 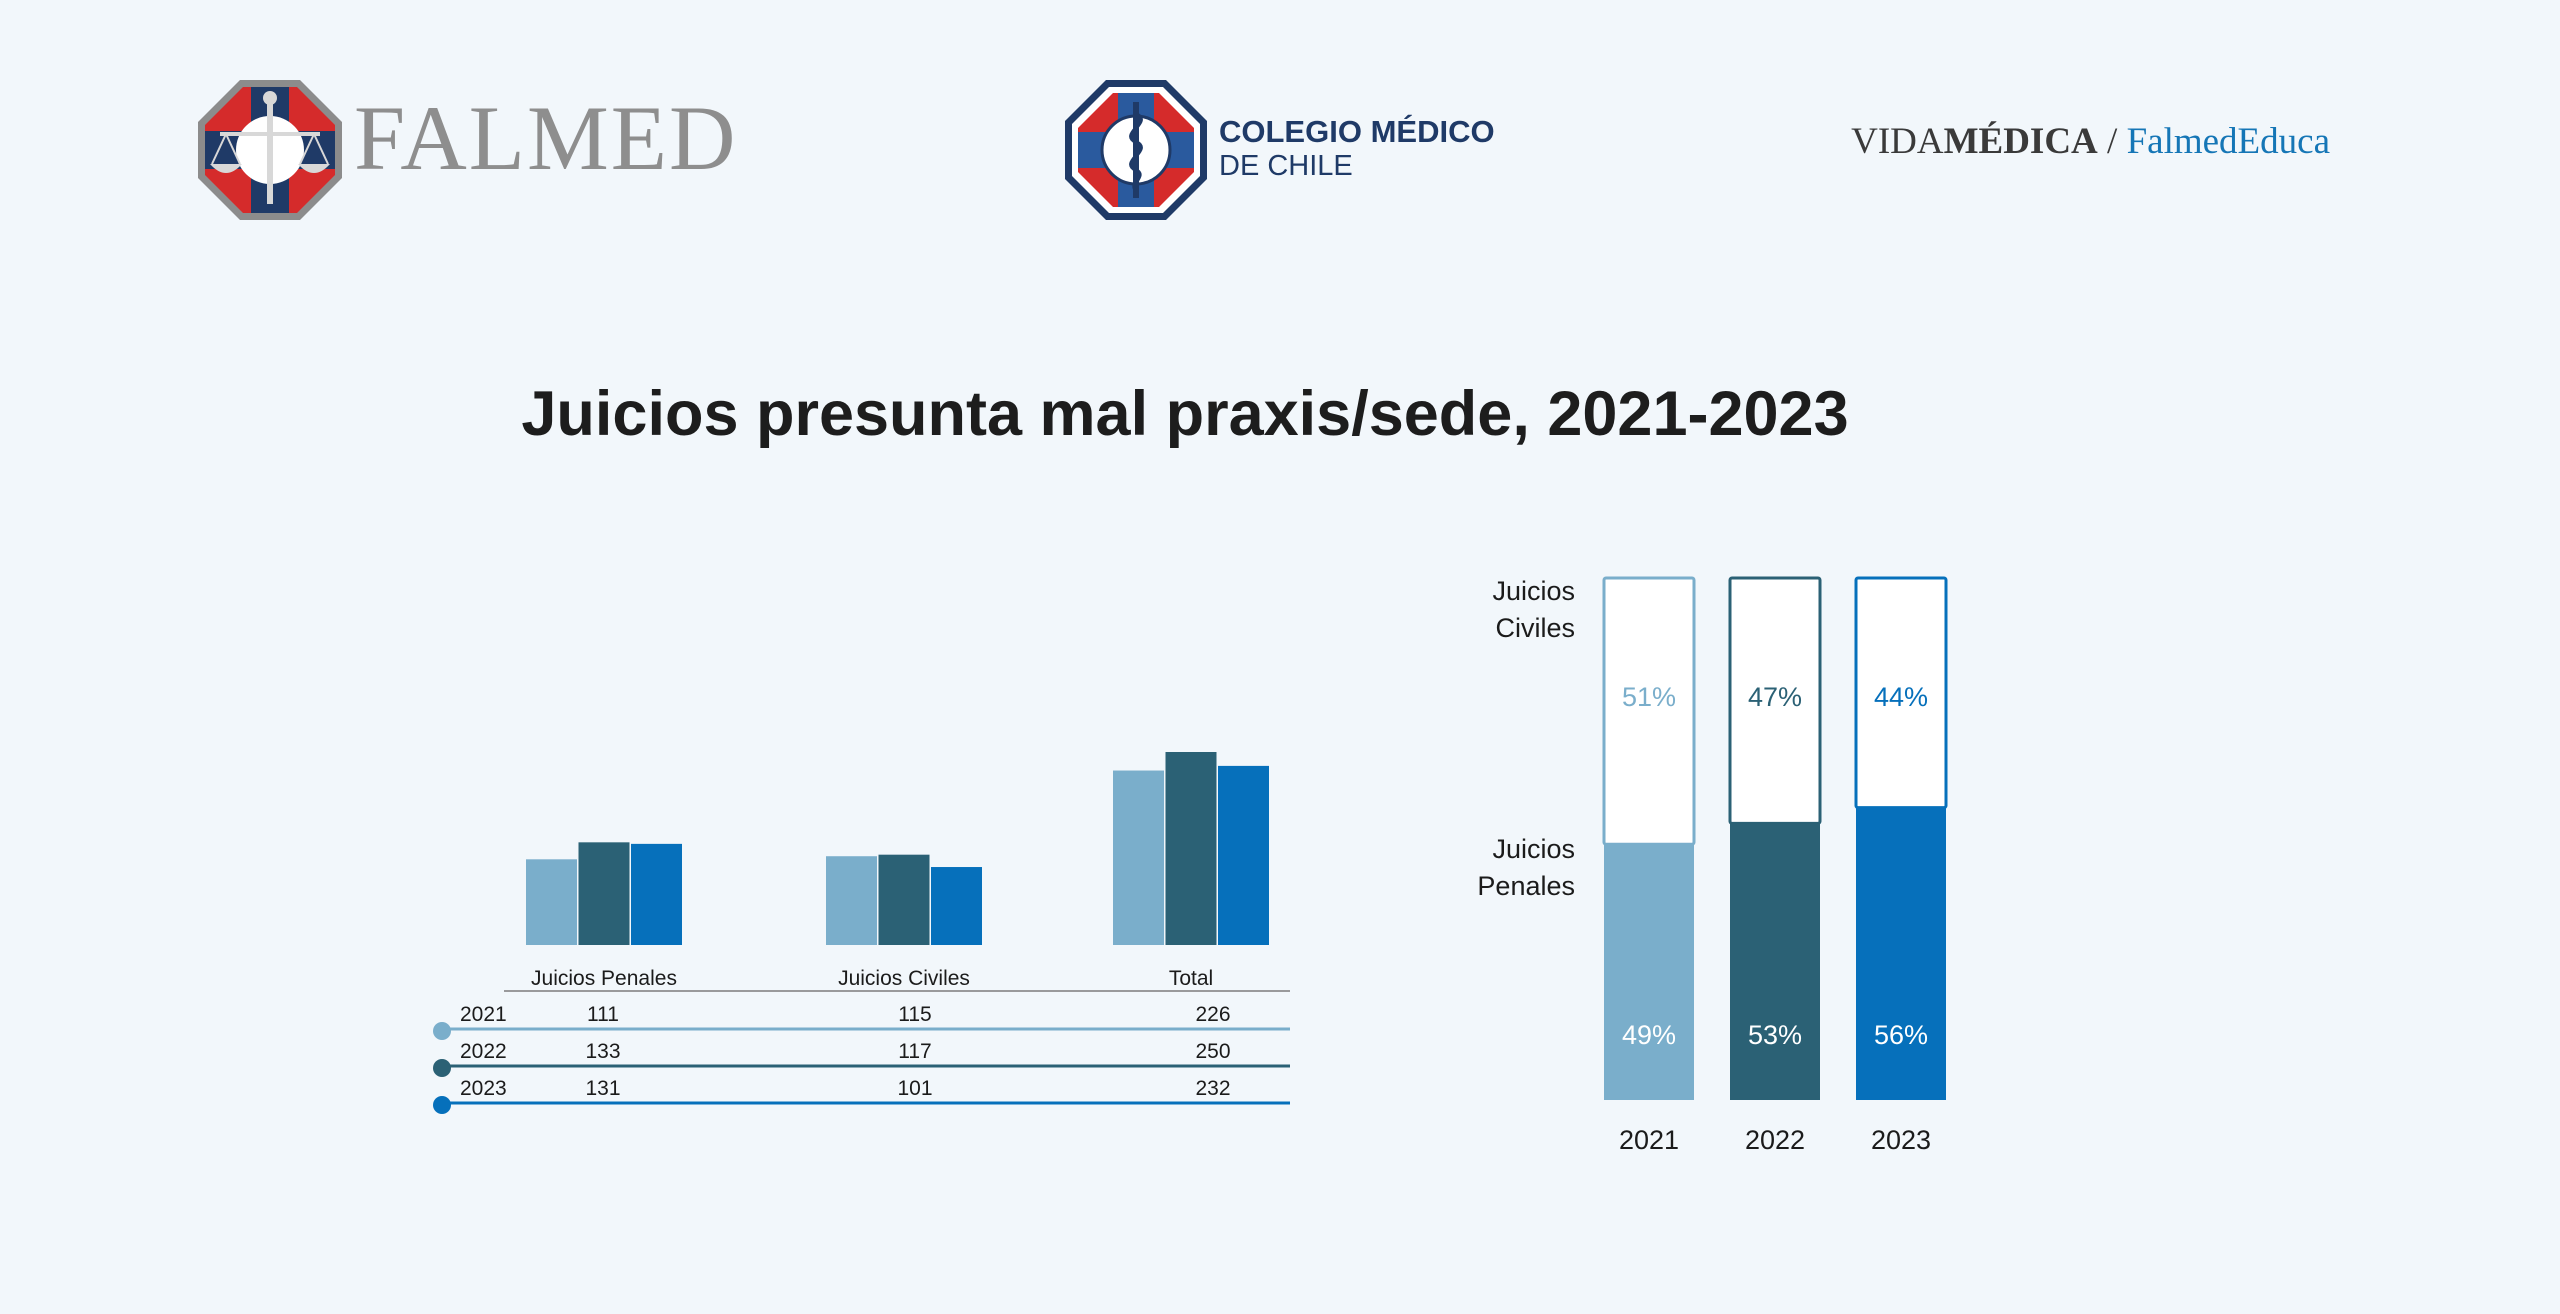 I want to click on table-cell: 111, so click(x=603, y=1014).